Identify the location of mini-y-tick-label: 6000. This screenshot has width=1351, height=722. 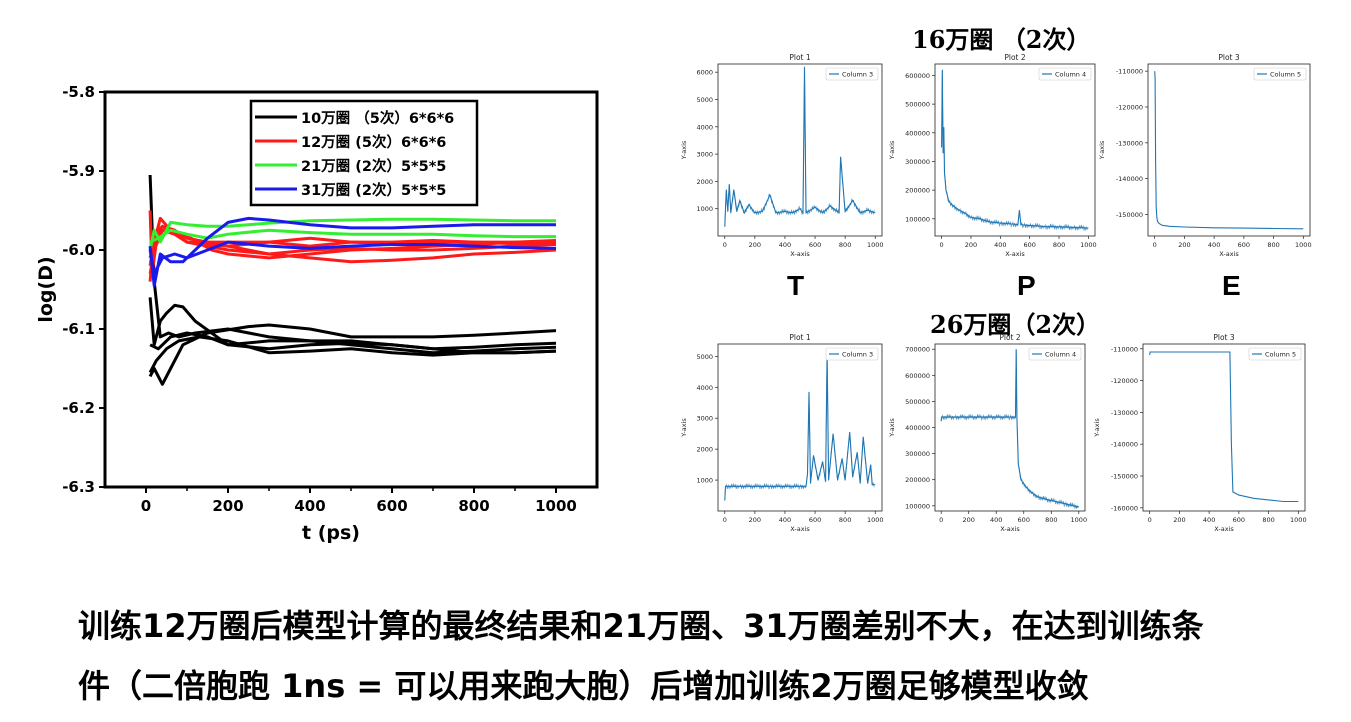
(704, 73).